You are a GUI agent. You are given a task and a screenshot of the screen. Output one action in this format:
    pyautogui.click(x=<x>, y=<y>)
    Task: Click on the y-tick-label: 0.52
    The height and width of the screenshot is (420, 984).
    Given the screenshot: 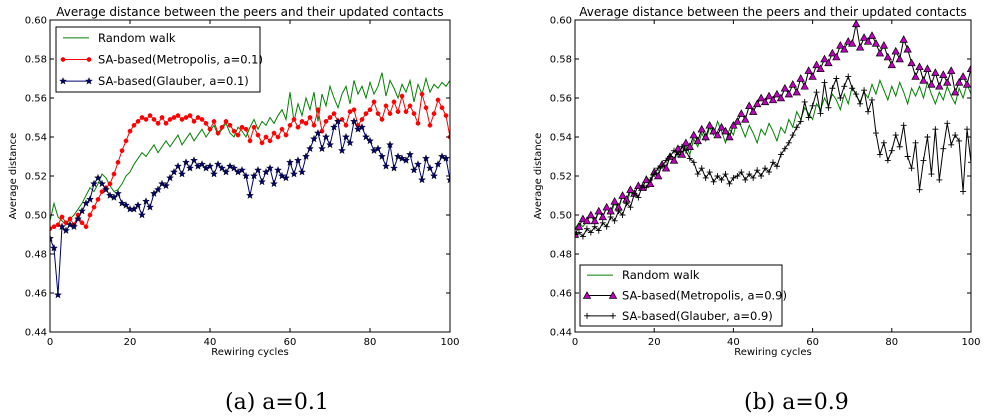 What is the action you would take?
    pyautogui.click(x=36, y=177)
    